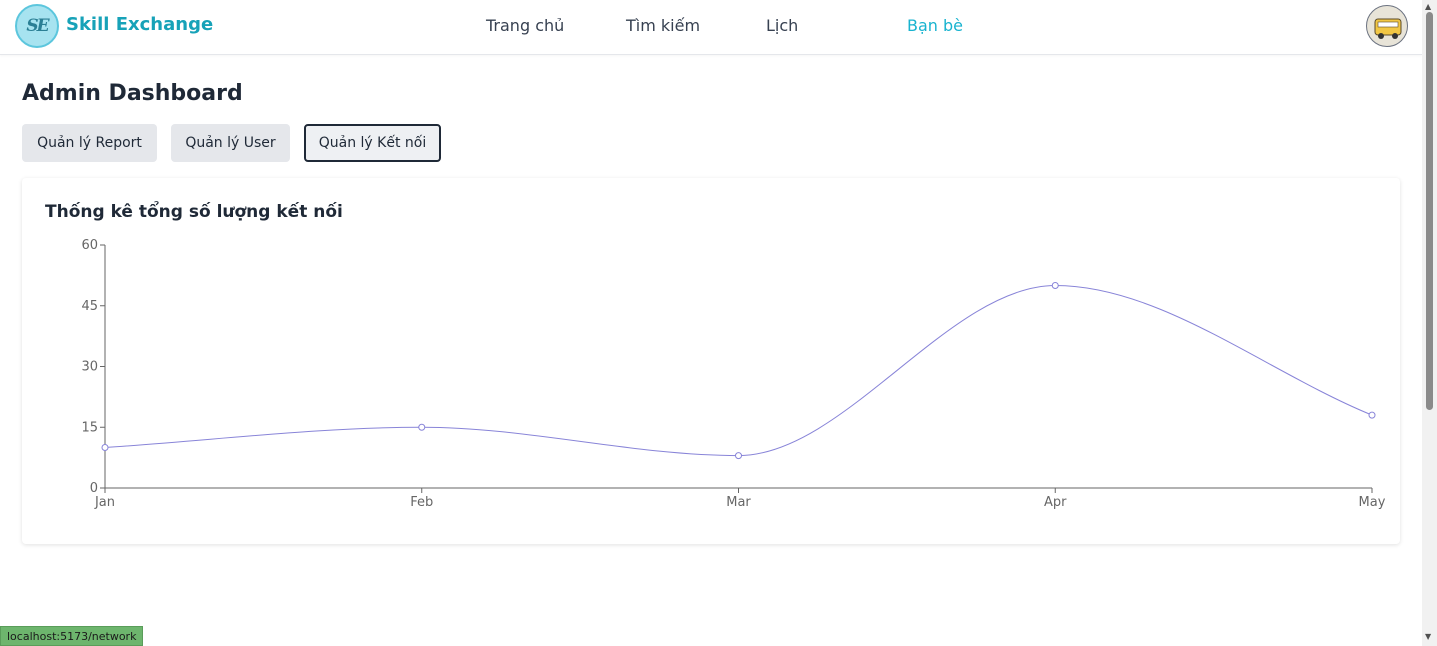 This screenshot has width=1437, height=646. What do you see at coordinates (663, 25) in the screenshot?
I see `nav-search: Tìm kiếm` at bounding box center [663, 25].